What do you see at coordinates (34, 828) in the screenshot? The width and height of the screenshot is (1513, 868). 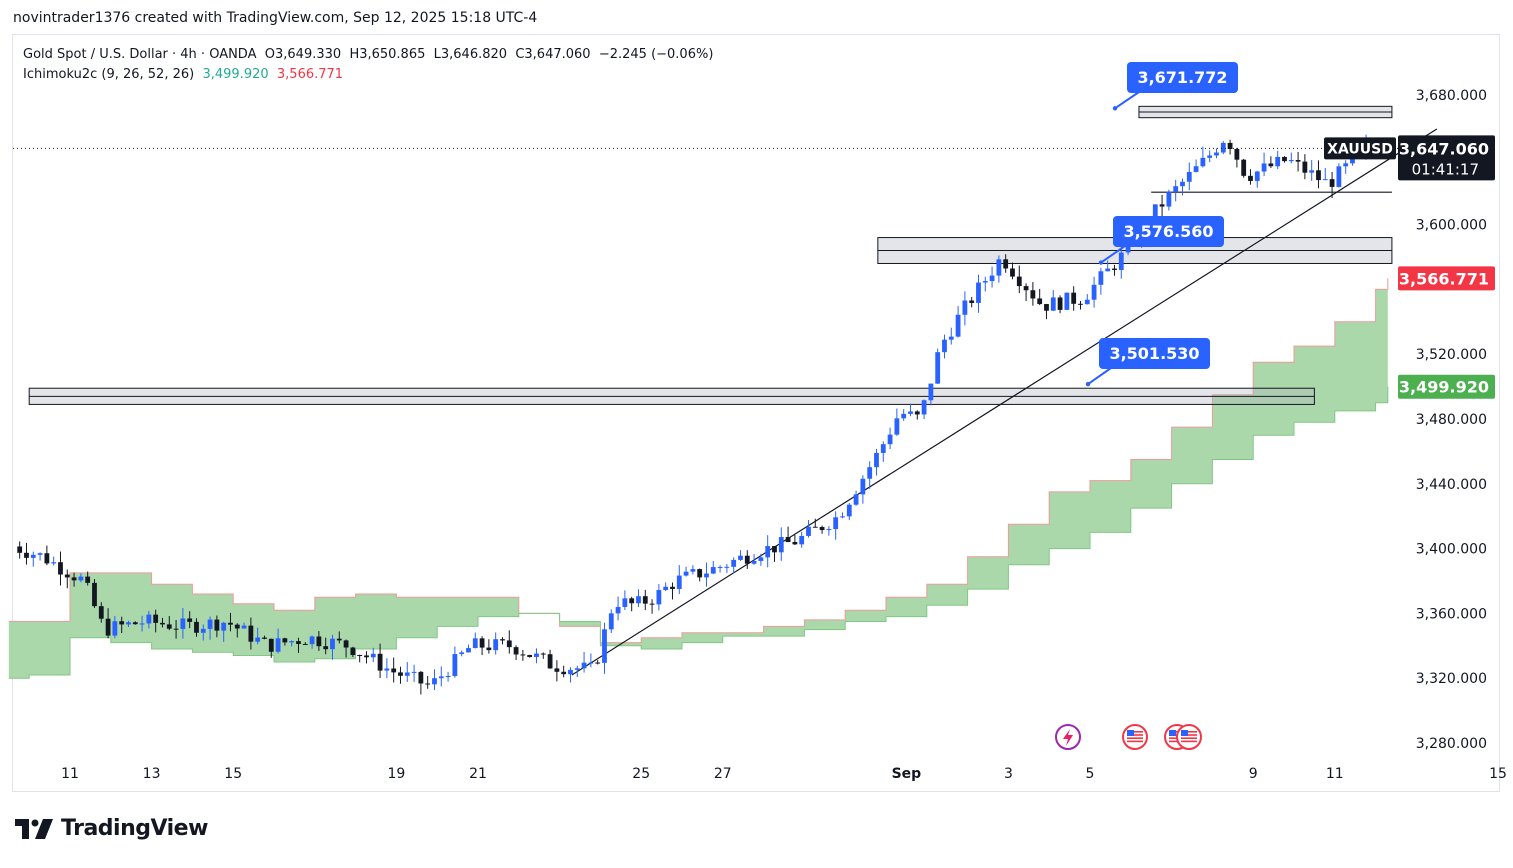 I see `tradingview-logo-icon` at bounding box center [34, 828].